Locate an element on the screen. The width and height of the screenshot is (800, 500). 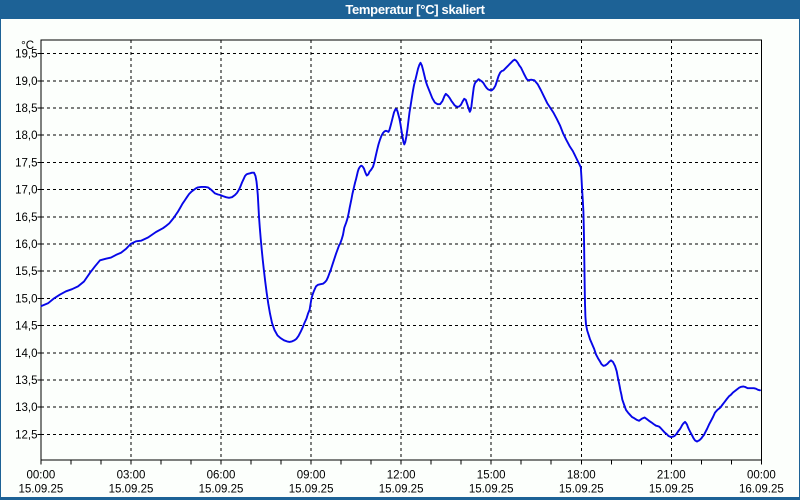
svg-text: 15,5 is located at coordinates (26, 272).